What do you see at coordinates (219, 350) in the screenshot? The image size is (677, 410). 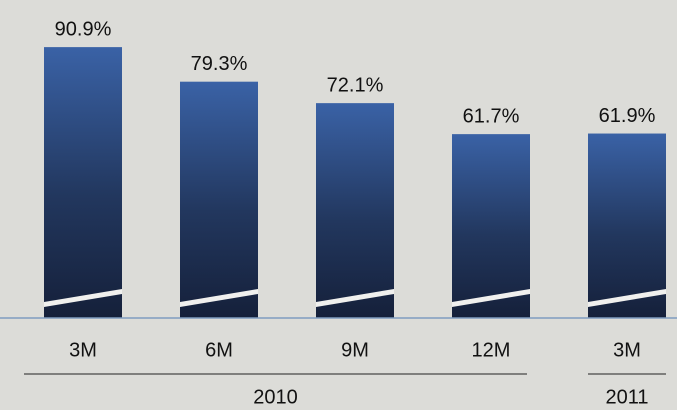 I see `x-tick-label: 6M` at bounding box center [219, 350].